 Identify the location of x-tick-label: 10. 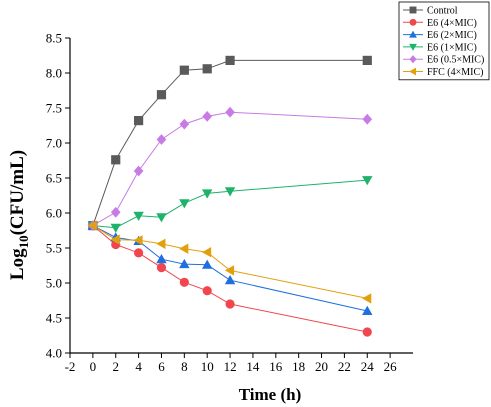
(207, 366).